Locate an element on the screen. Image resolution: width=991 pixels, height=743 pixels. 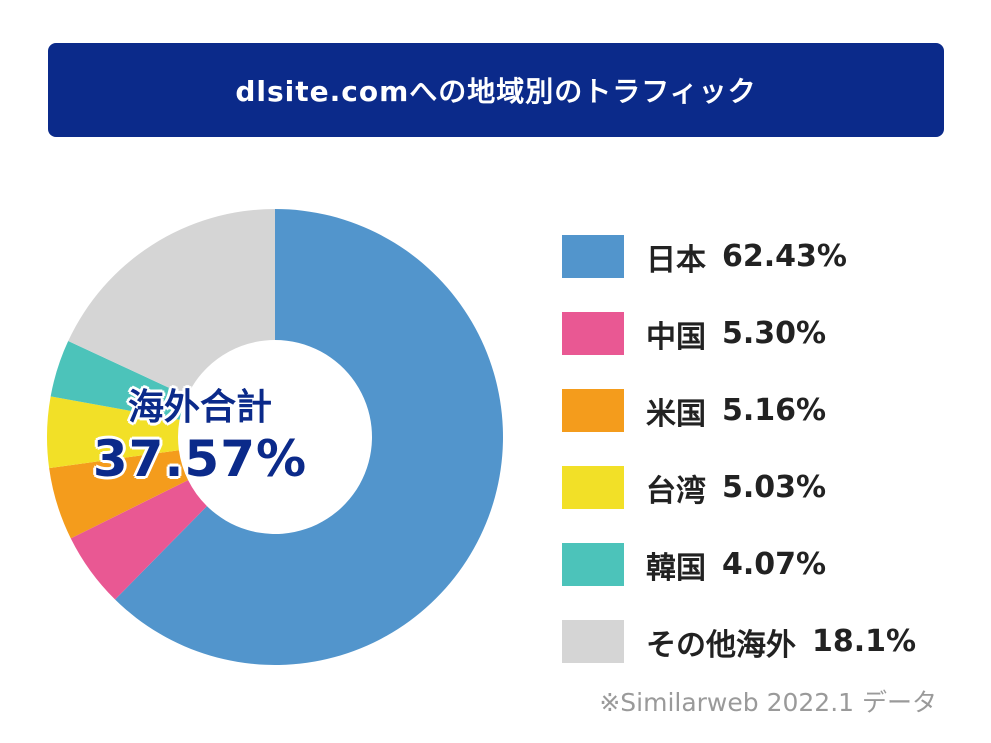
overseas-total-value: 37.57% is located at coordinates (200, 459).